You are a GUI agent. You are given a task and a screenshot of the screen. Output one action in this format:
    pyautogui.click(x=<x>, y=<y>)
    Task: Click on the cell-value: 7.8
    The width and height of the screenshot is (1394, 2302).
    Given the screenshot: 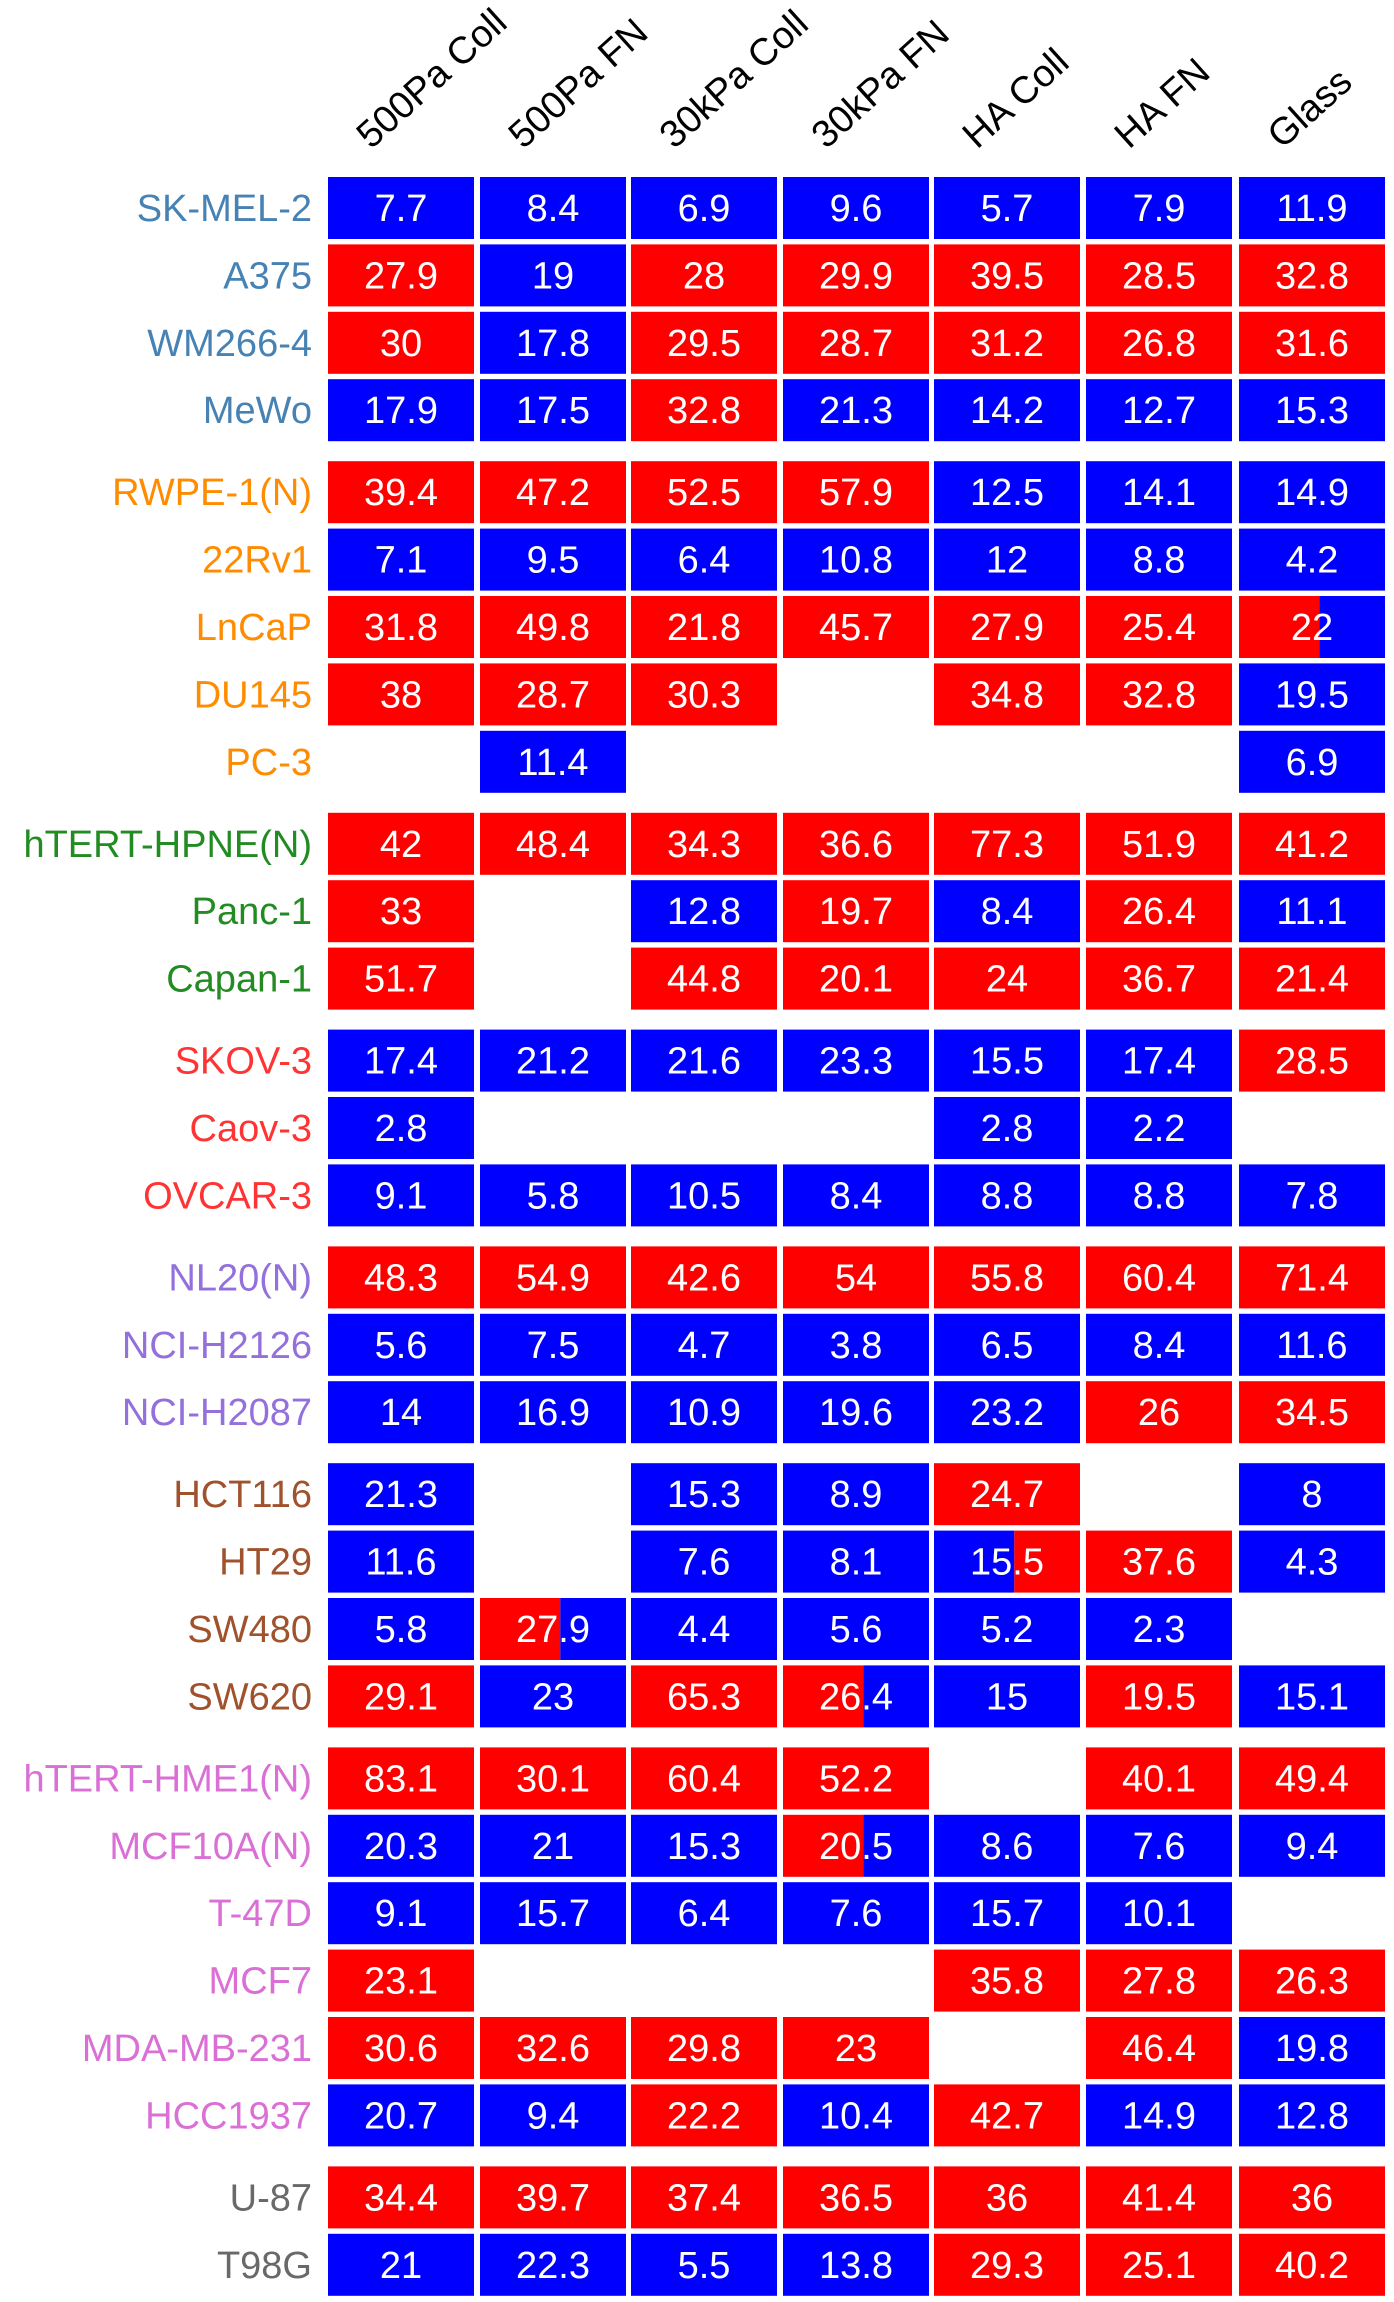 What is the action you would take?
    pyautogui.click(x=1312, y=1196)
    